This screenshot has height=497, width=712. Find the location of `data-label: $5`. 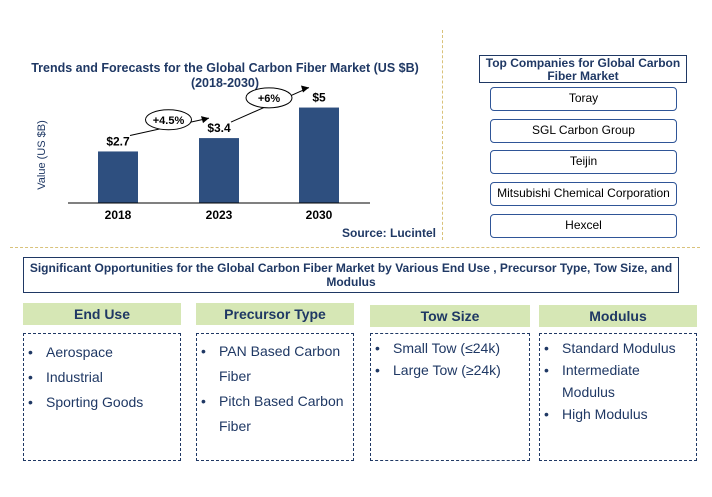

data-label: $5 is located at coordinates (319, 98).